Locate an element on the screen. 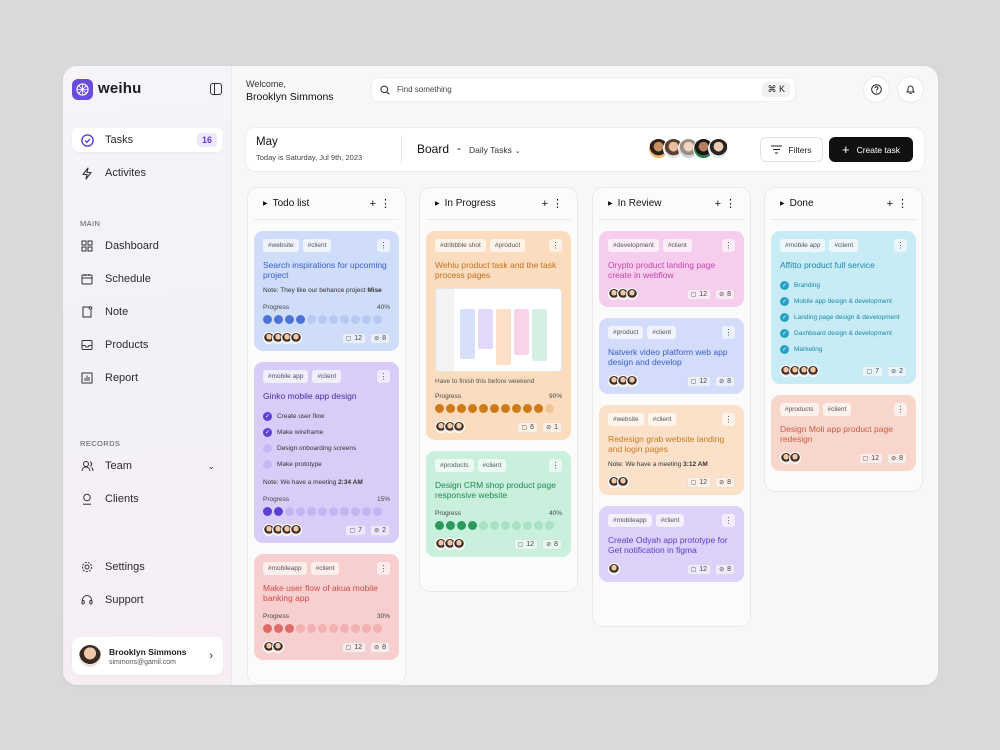 The width and height of the screenshot is (1000, 750). checklist-item: ✓ Create user flow is located at coordinates (326, 416).